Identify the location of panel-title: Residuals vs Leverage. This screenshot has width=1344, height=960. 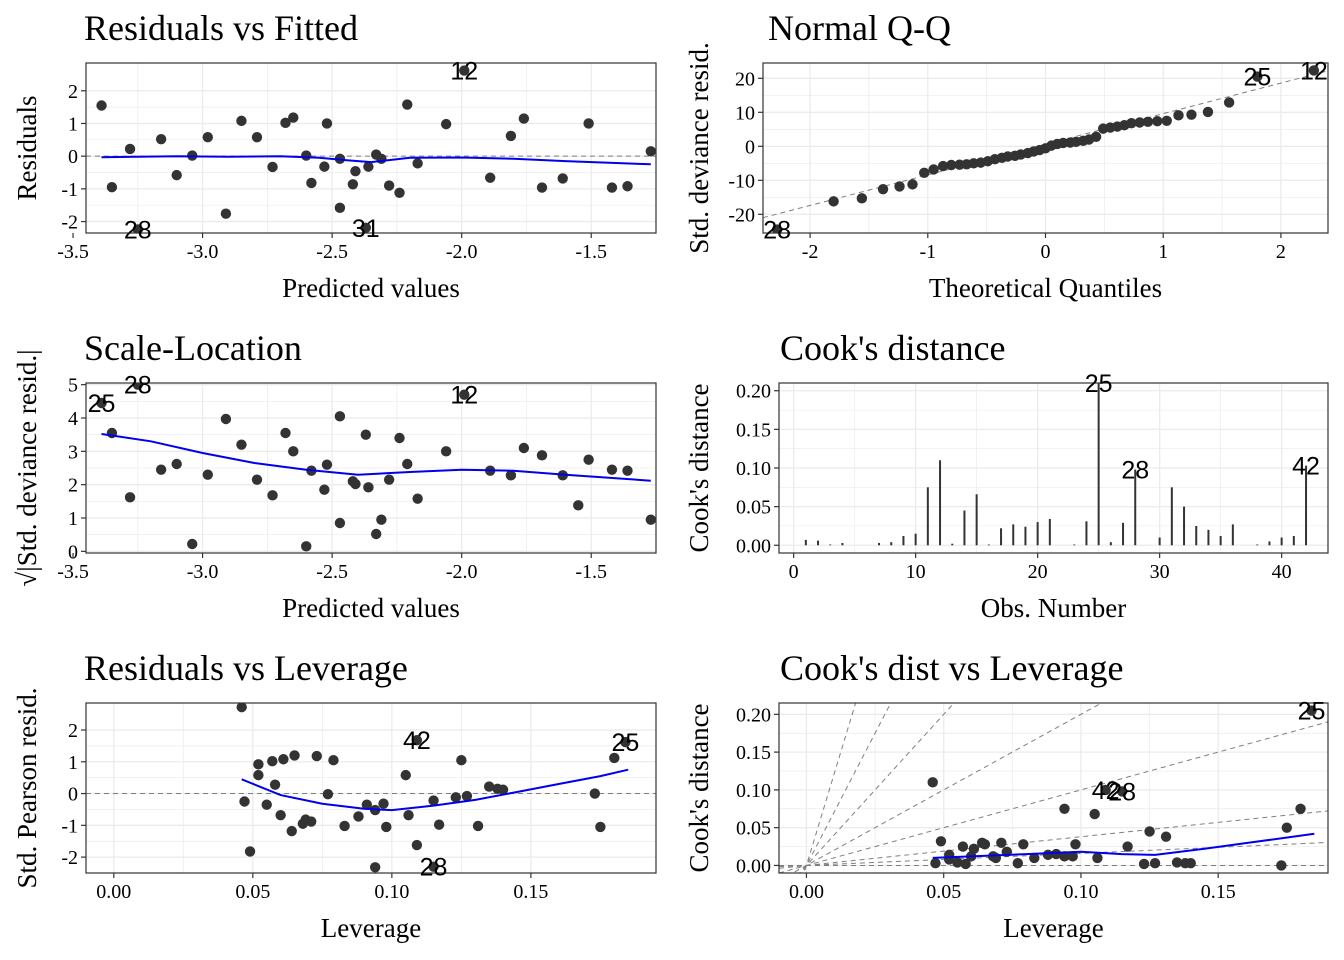
(246, 668).